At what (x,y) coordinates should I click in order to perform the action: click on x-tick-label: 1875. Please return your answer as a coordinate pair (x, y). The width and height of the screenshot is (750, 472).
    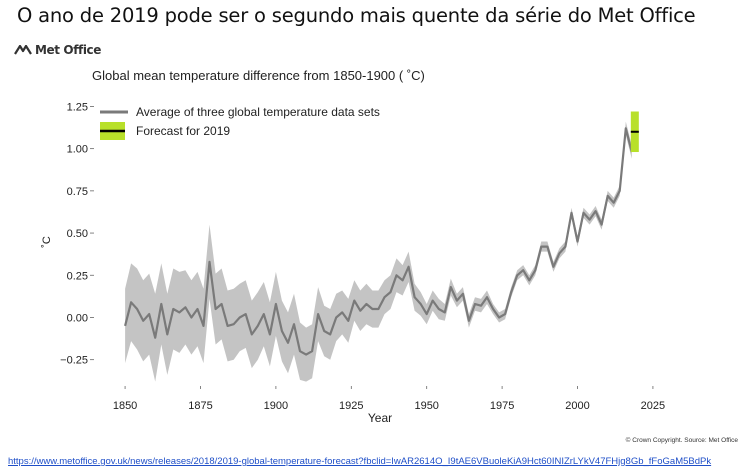
    Looking at the image, I should click on (200, 406).